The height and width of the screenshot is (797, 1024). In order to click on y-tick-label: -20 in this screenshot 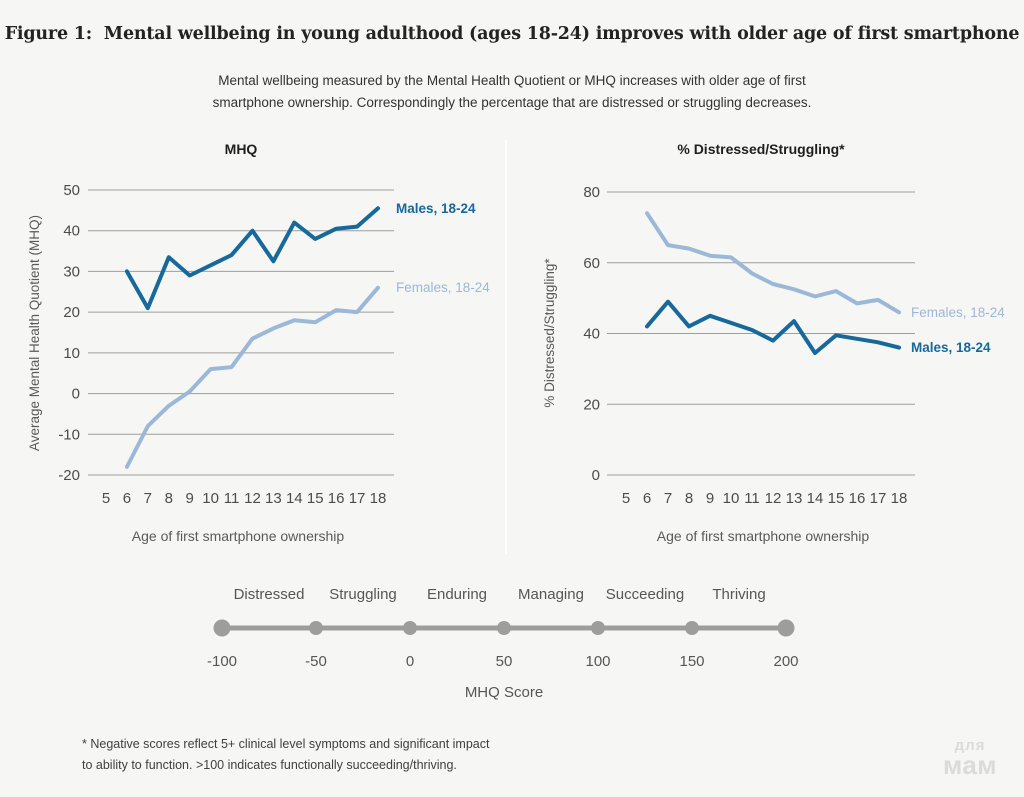, I will do `click(69, 475)`.